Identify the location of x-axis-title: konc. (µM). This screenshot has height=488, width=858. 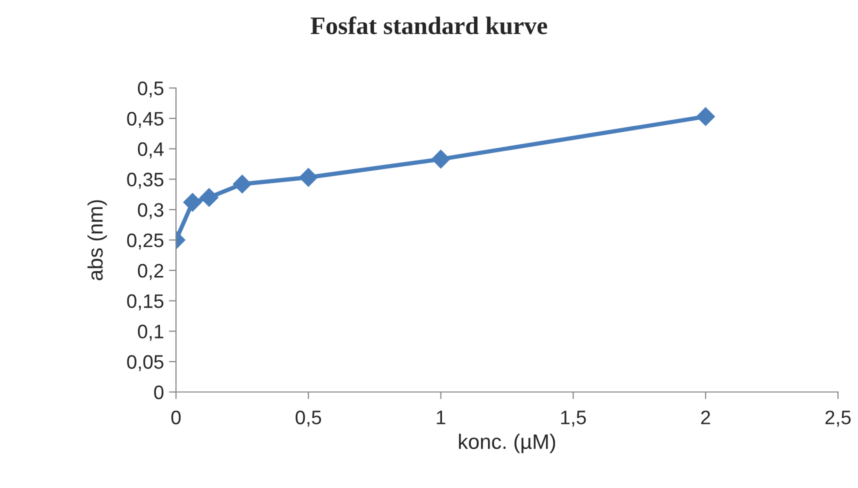
(507, 444).